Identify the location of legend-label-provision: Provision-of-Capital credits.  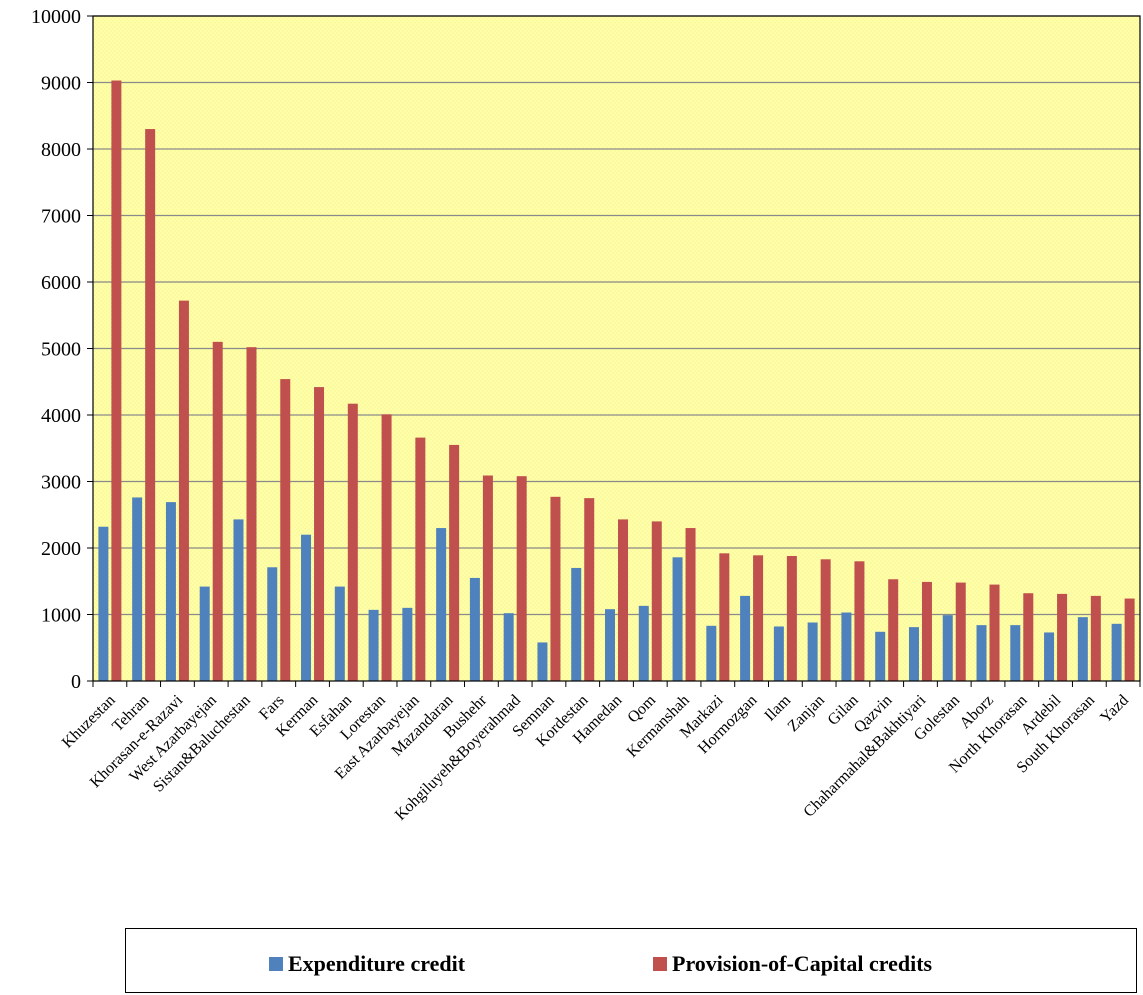
(802, 964).